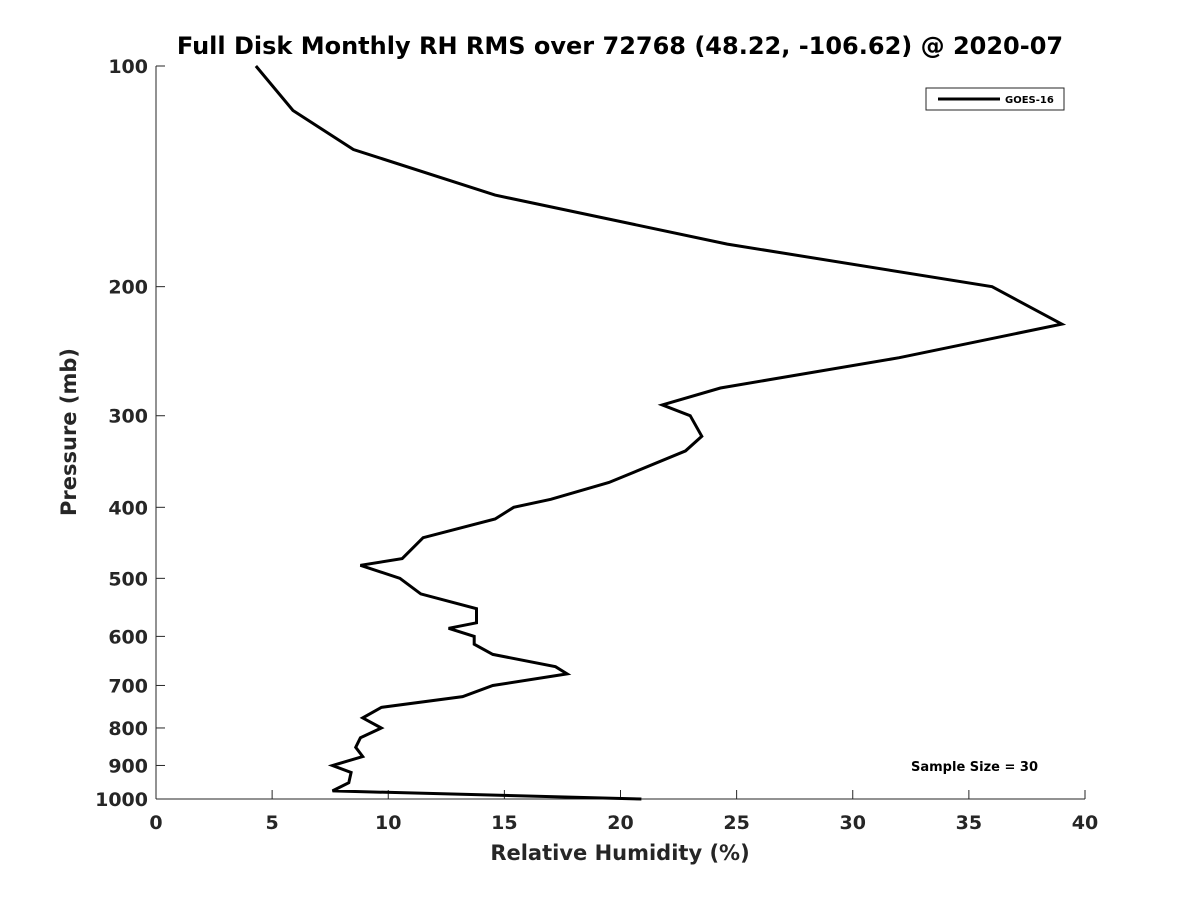  What do you see at coordinates (853, 823) in the screenshot?
I see `x-tick-label: 30` at bounding box center [853, 823].